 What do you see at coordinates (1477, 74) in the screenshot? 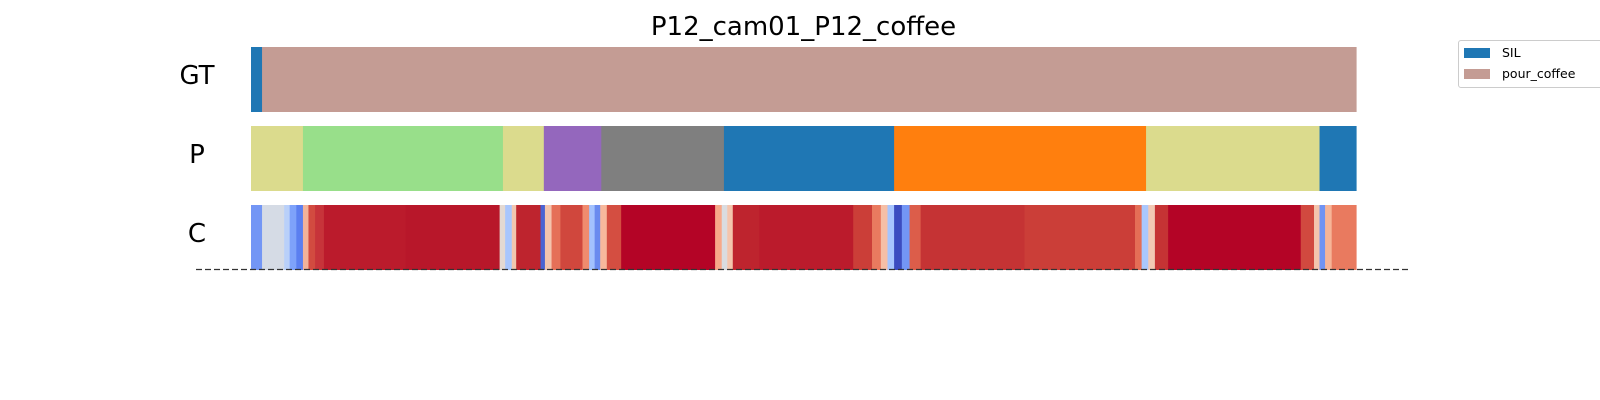
I see `legend-swatch-pour-coffee` at bounding box center [1477, 74].